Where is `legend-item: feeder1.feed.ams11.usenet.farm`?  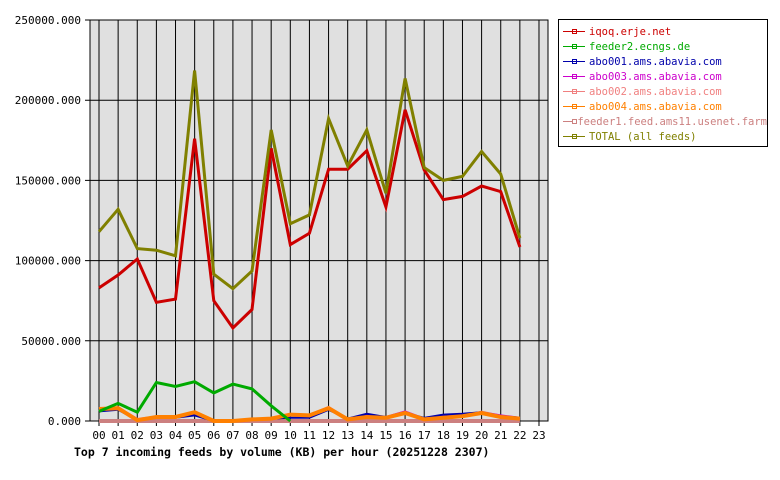
legend-item: feeder1.feed.ams11.usenet.farm is located at coordinates (663, 121).